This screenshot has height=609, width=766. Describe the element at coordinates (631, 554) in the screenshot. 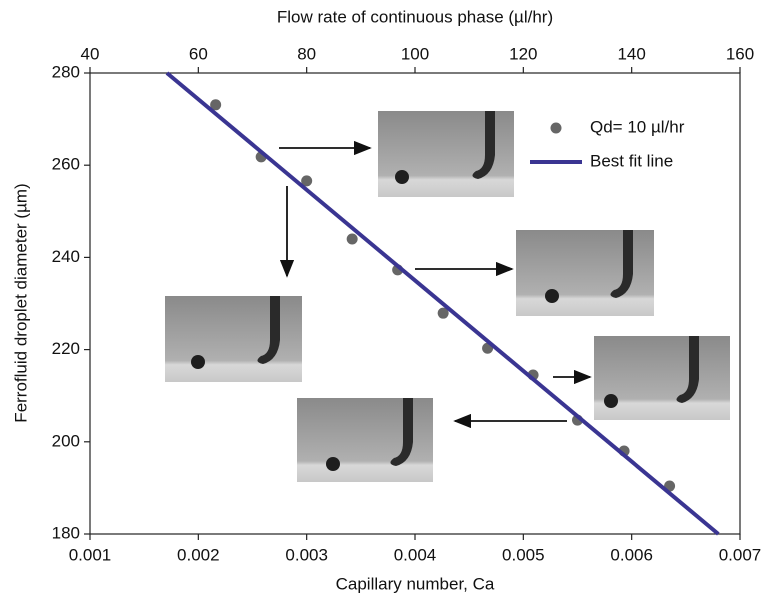

I see `x-tick-label: 0.006` at that location.